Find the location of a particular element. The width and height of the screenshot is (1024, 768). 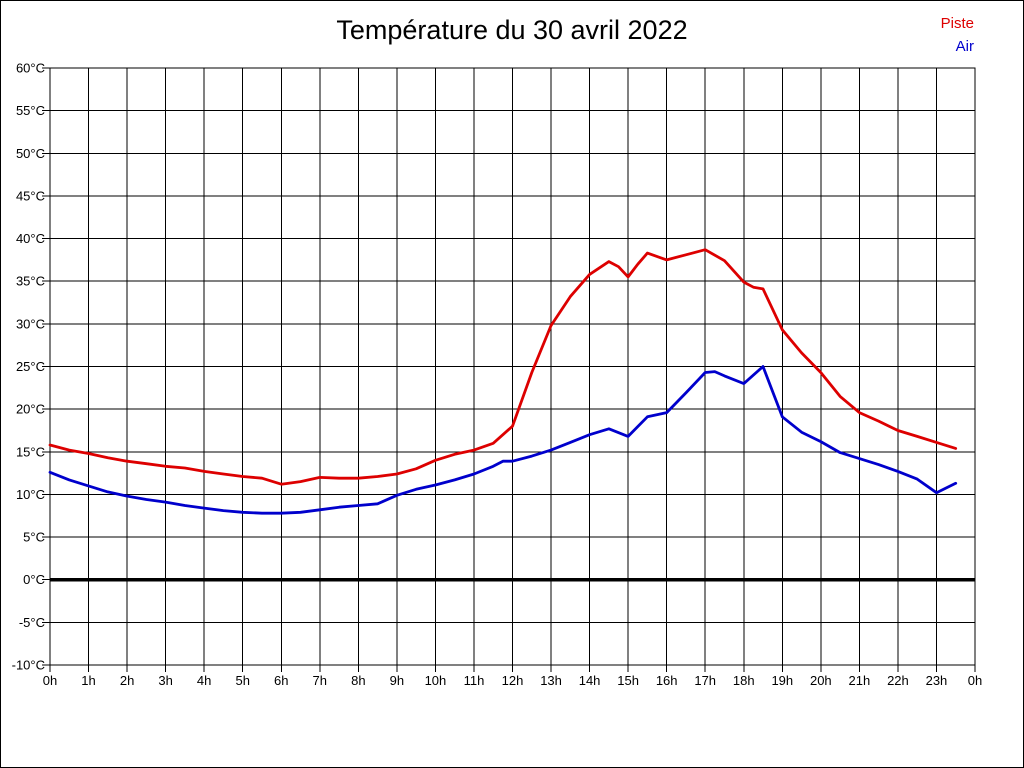

x-tick-label: 20h is located at coordinates (821, 680).